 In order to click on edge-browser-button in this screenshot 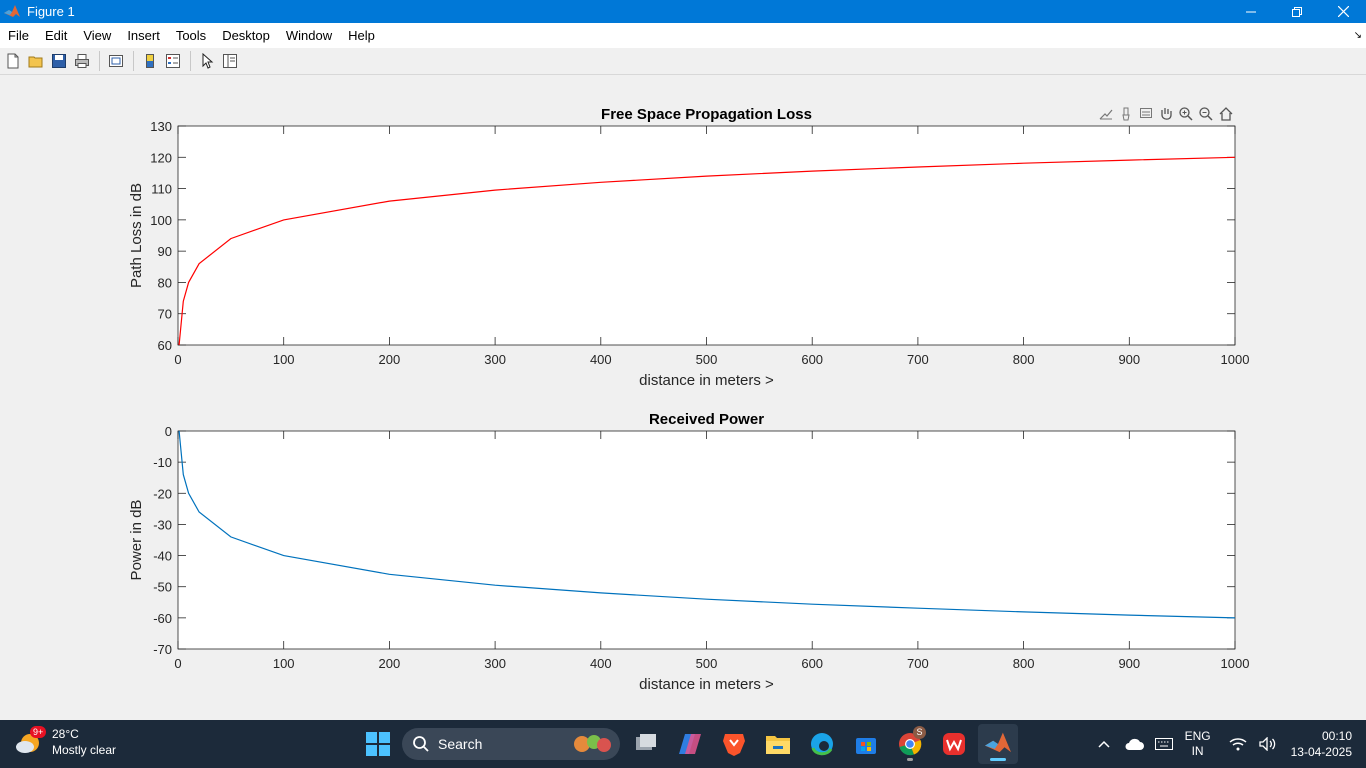, I will do `click(822, 744)`.